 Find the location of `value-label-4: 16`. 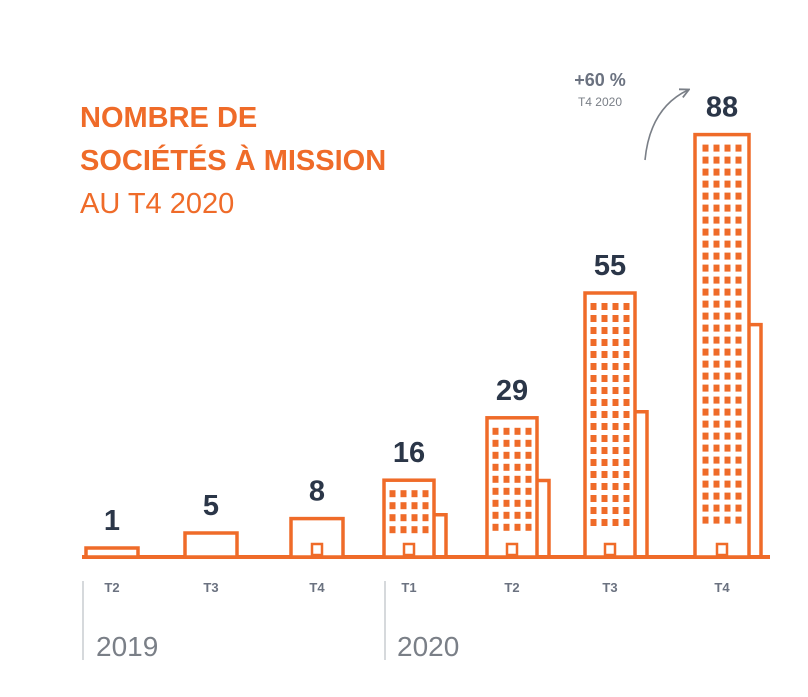

value-label-4: 16 is located at coordinates (409, 453).